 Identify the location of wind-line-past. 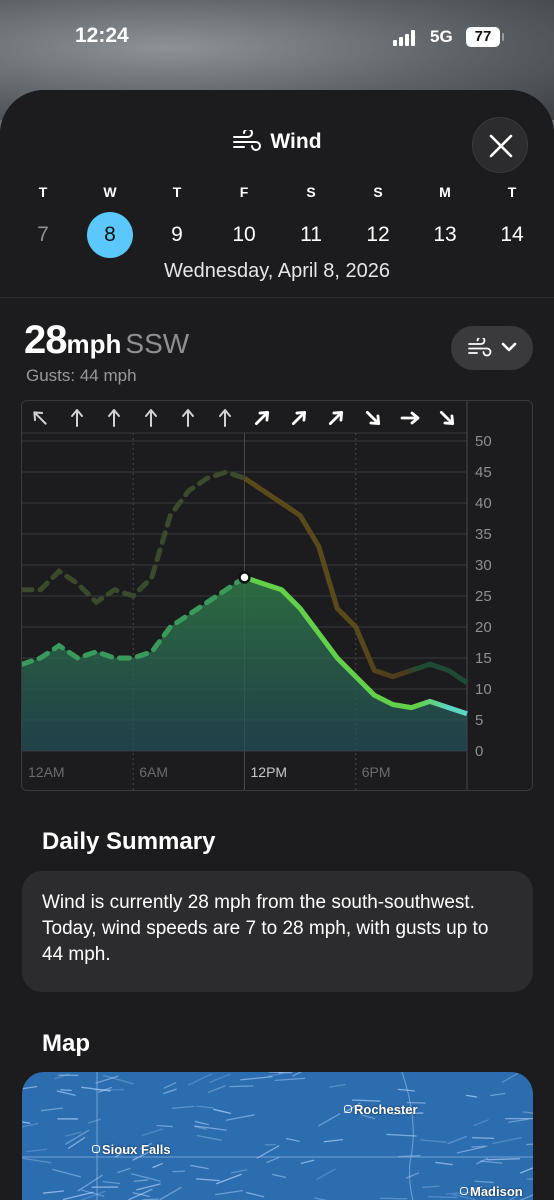
(134, 620).